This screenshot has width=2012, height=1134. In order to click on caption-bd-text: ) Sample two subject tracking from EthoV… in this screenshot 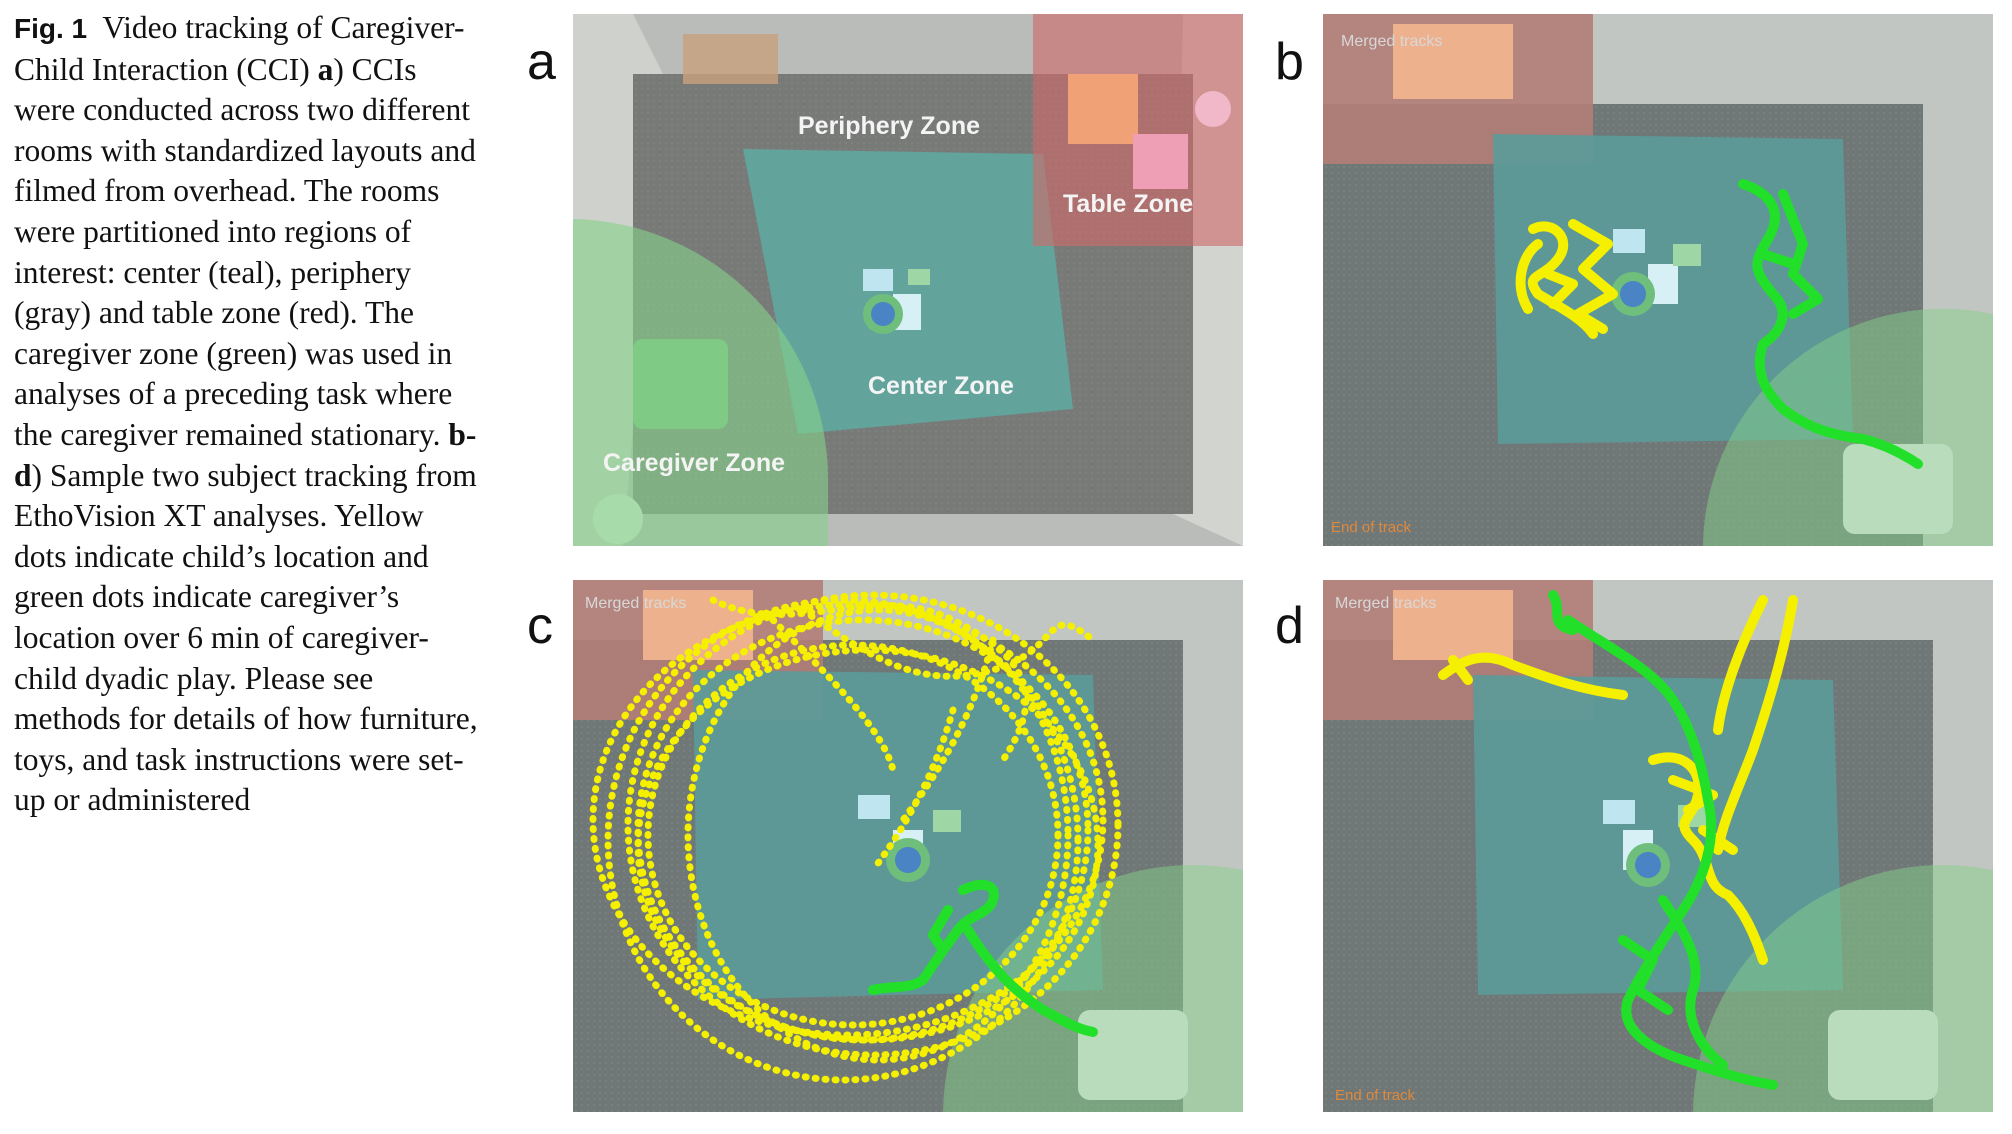, I will do `click(246, 637)`.